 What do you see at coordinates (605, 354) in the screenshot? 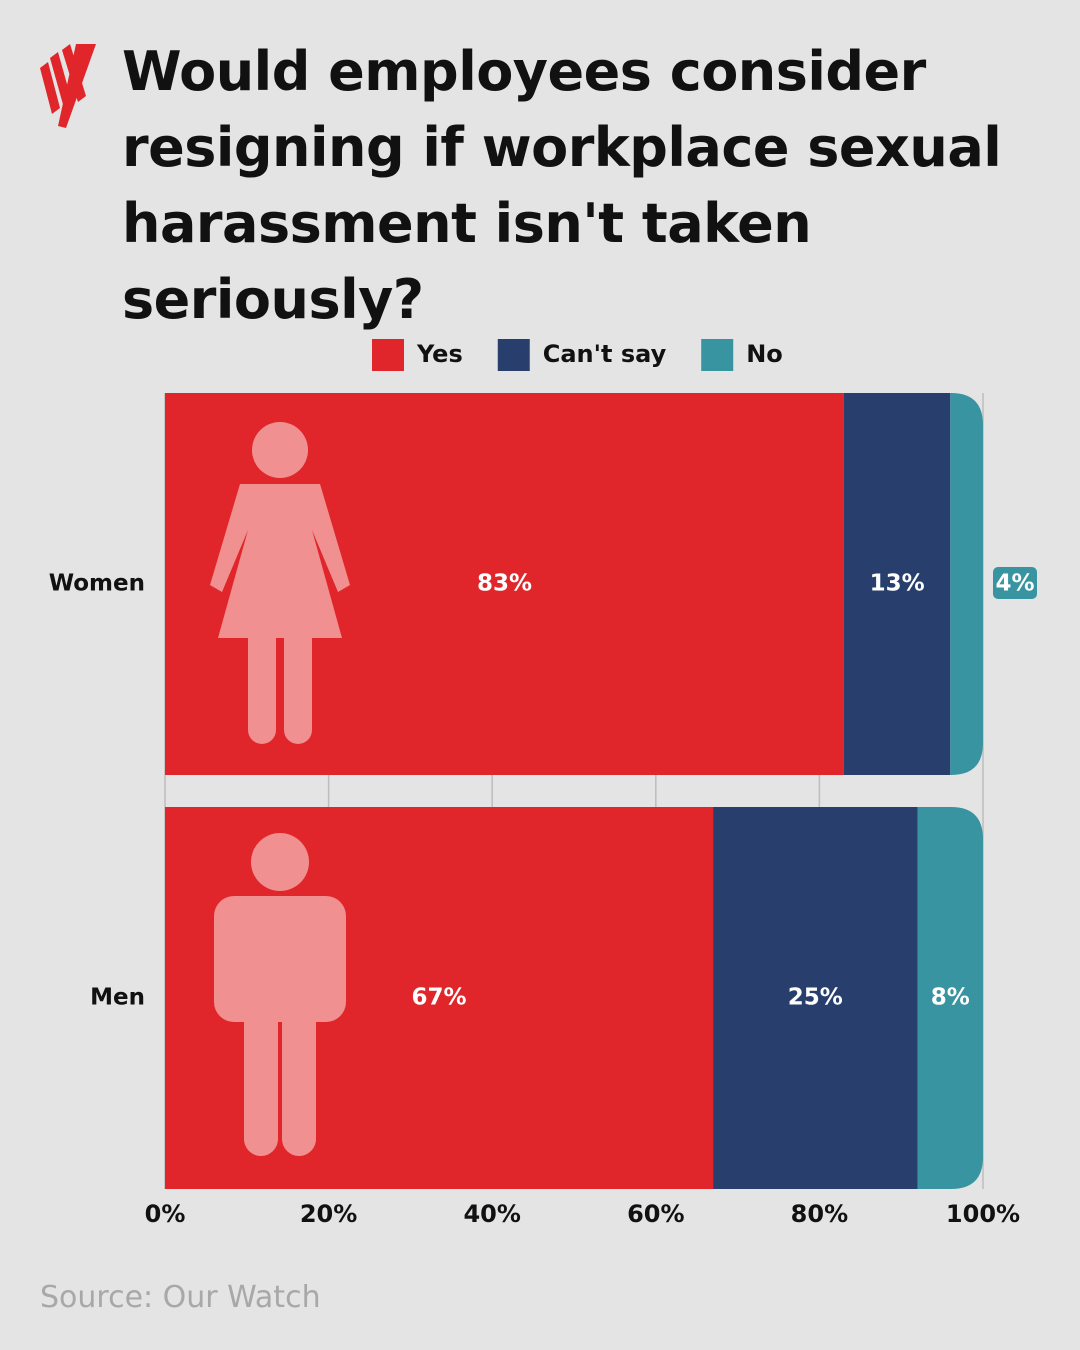
I see `legend-label: Can't say` at bounding box center [605, 354].